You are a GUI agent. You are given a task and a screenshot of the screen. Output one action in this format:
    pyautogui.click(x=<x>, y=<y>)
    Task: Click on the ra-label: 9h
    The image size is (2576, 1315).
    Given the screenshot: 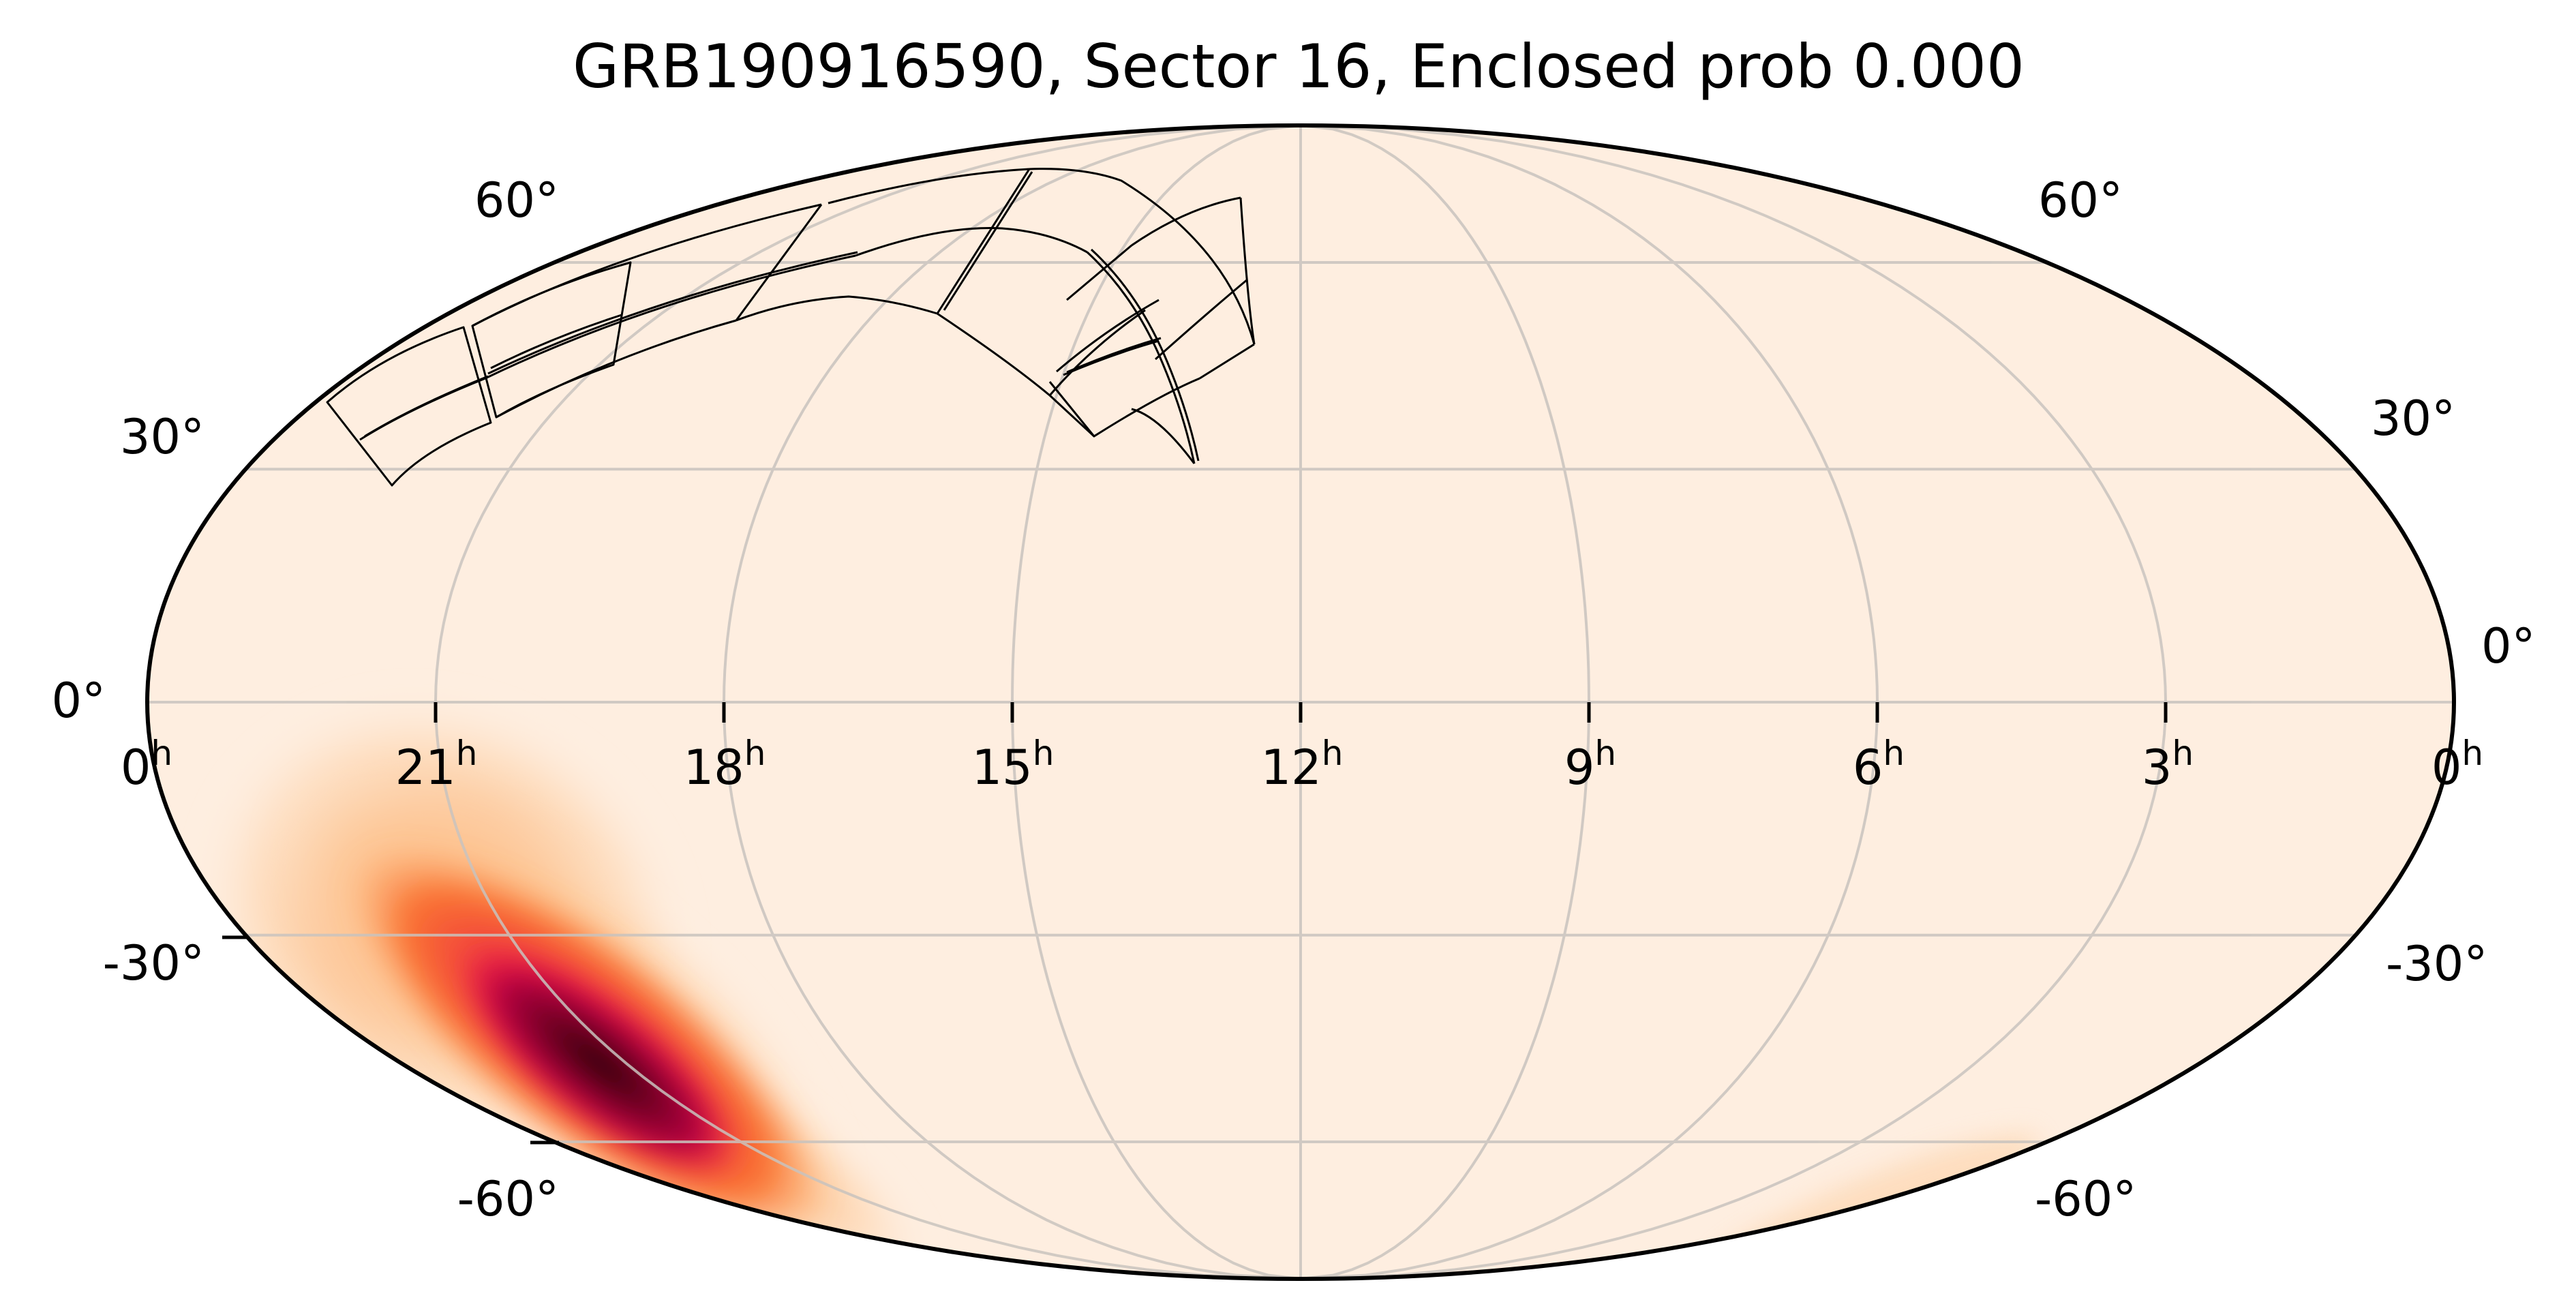 What is the action you would take?
    pyautogui.click(x=1590, y=765)
    